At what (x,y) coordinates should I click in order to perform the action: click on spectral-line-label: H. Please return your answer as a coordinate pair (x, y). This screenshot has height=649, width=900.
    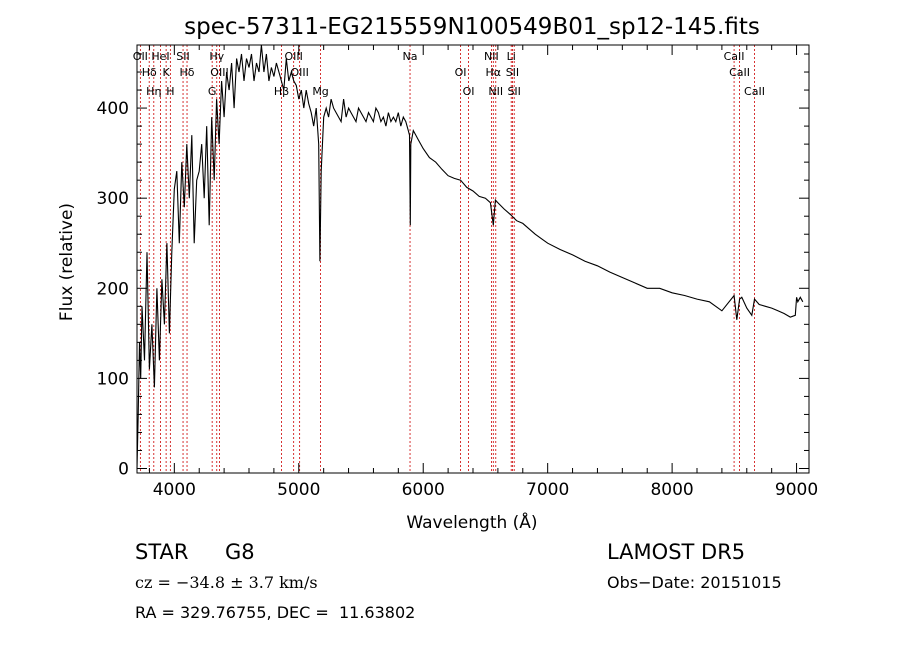
    Looking at the image, I should click on (170, 91).